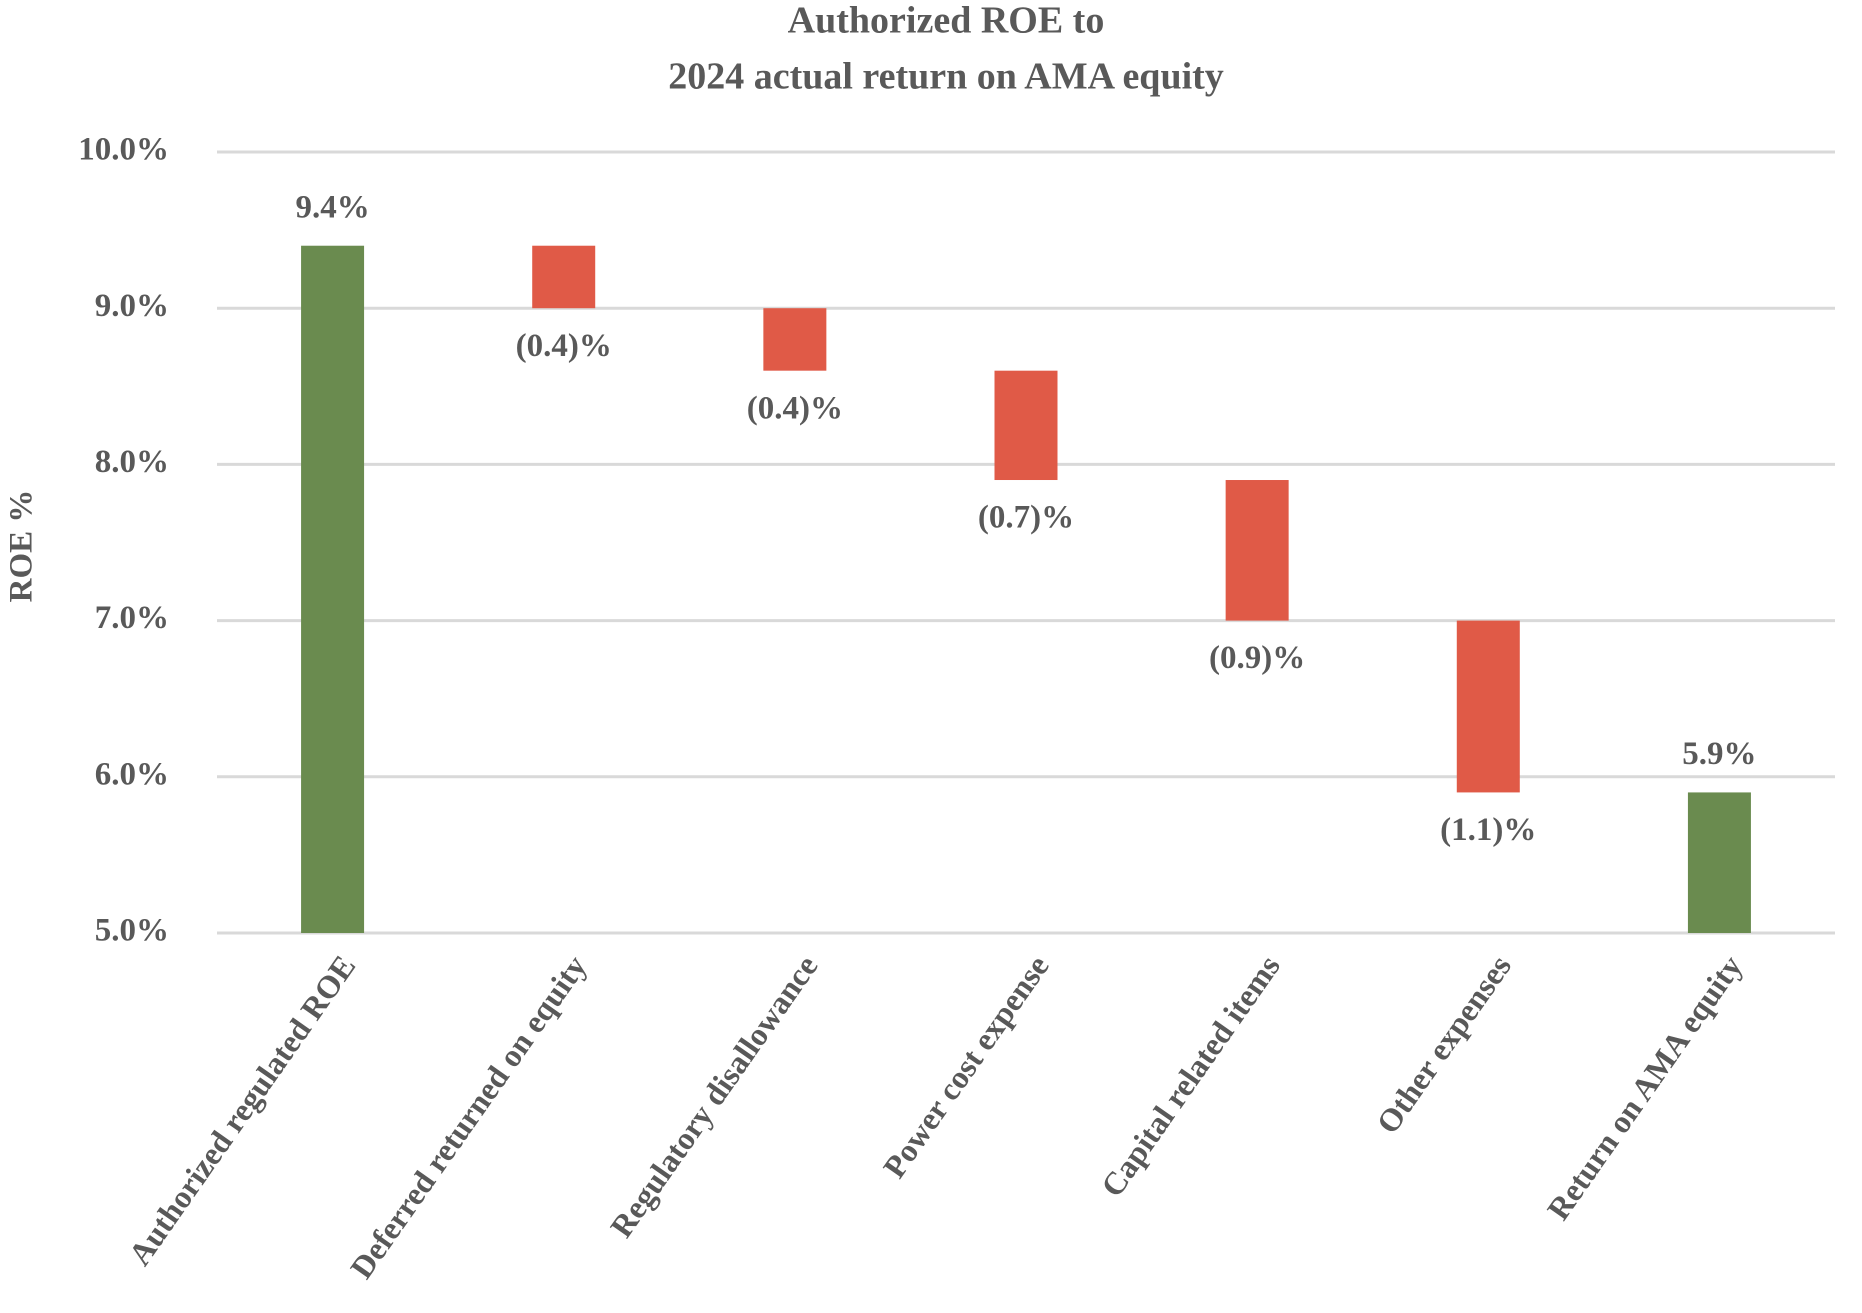  What do you see at coordinates (332, 207) in the screenshot?
I see `data-label: 9.4%` at bounding box center [332, 207].